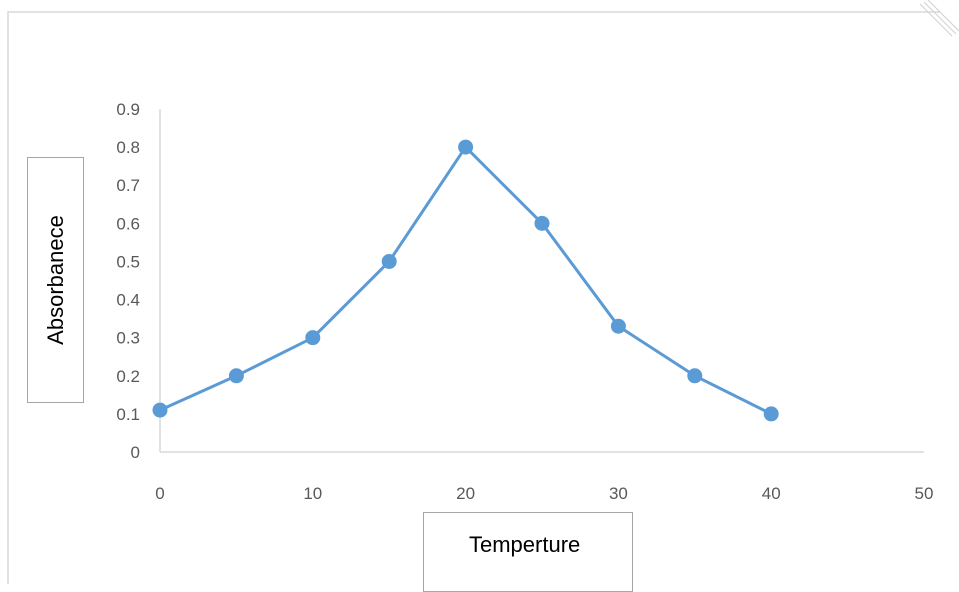 Image resolution: width=959 pixels, height=592 pixels. I want to click on y-axis-title-box: Absorbanece, so click(55, 280).